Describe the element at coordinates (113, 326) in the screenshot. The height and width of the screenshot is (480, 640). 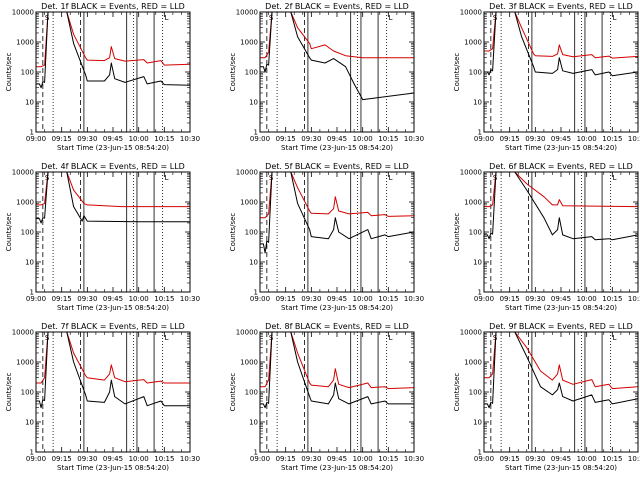
I see `chart-title: Det. 7f BLACK = Events, RED = LLD` at that location.